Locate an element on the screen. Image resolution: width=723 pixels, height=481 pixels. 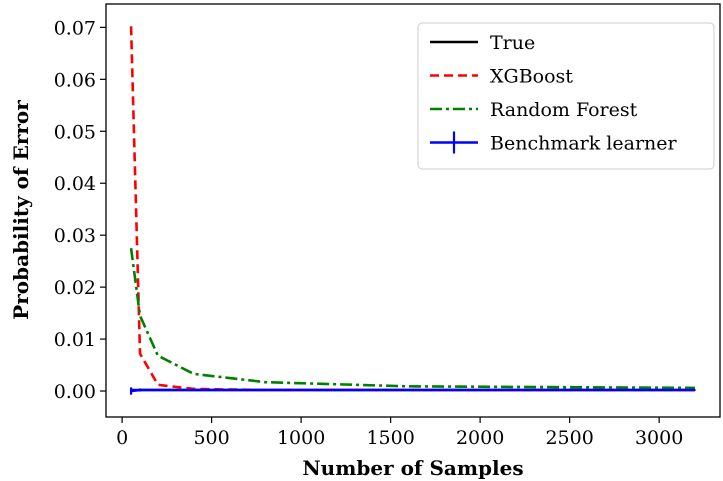
x-tick-label: 500 is located at coordinates (211, 438).